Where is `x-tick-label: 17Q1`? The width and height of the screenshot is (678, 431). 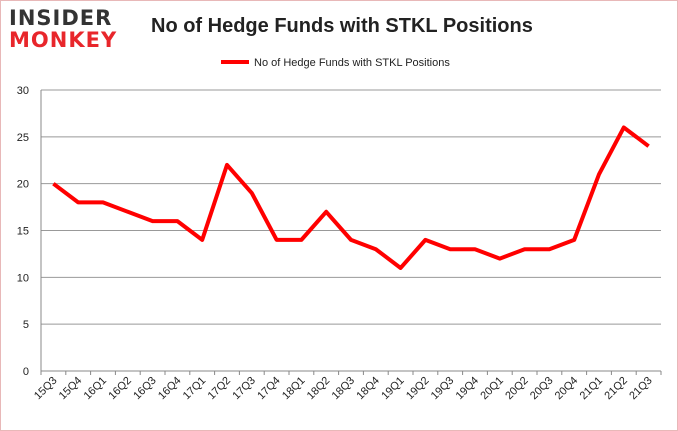
x-tick-label: 17Q1 is located at coordinates (195, 389).